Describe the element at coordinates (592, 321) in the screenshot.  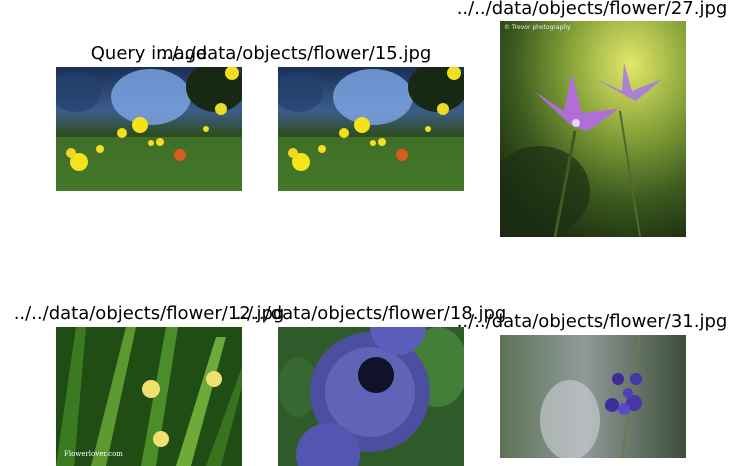
I see `caption-result-5: ../../data/objects/flower/31.jpg` at that location.